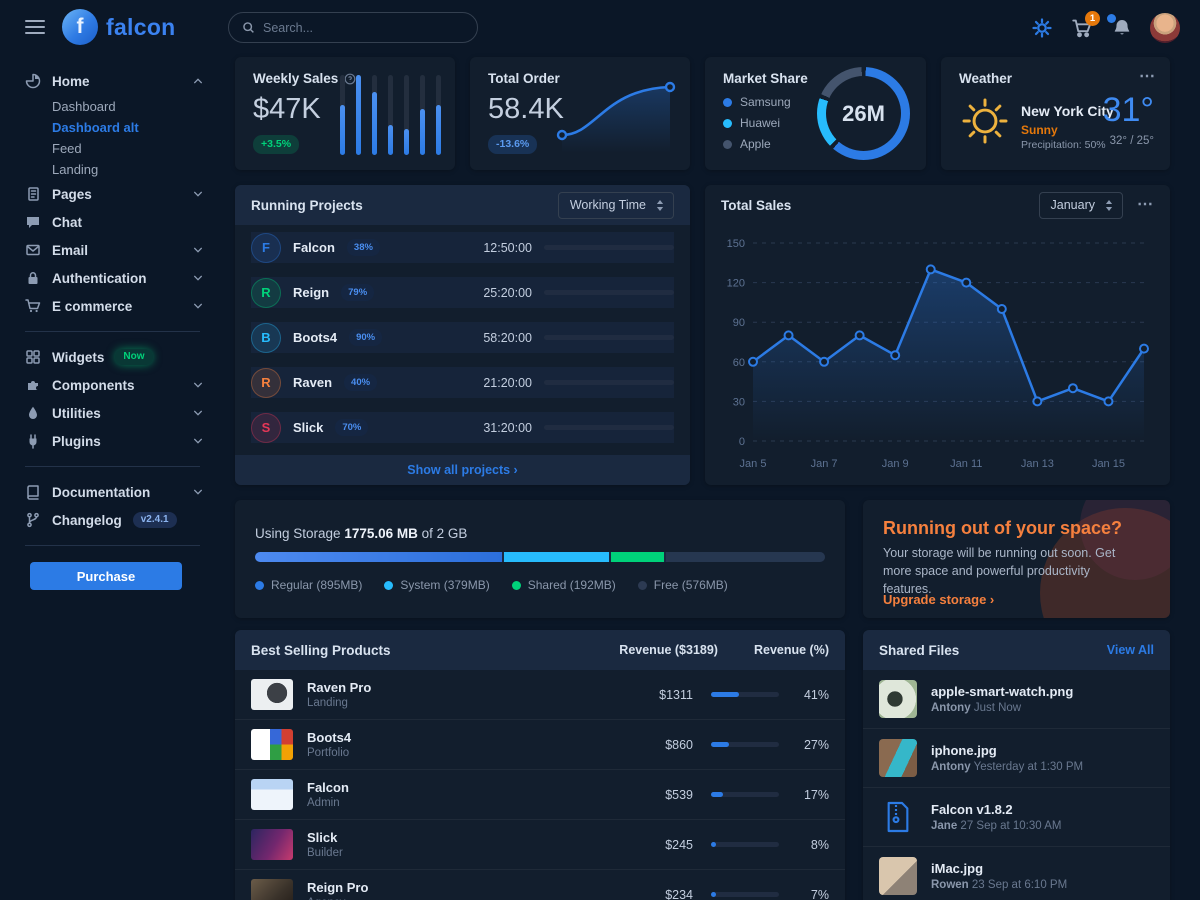 This screenshot has width=1200, height=900. Describe the element at coordinates (957, 868) in the screenshot. I see `file-name-link: iMac.jpg` at that location.